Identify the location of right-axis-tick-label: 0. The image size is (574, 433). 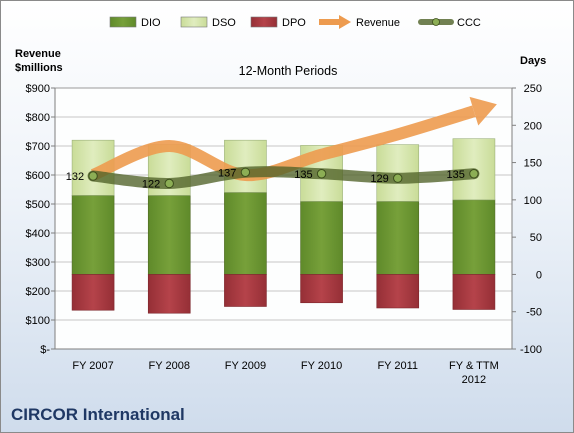
(539, 275).